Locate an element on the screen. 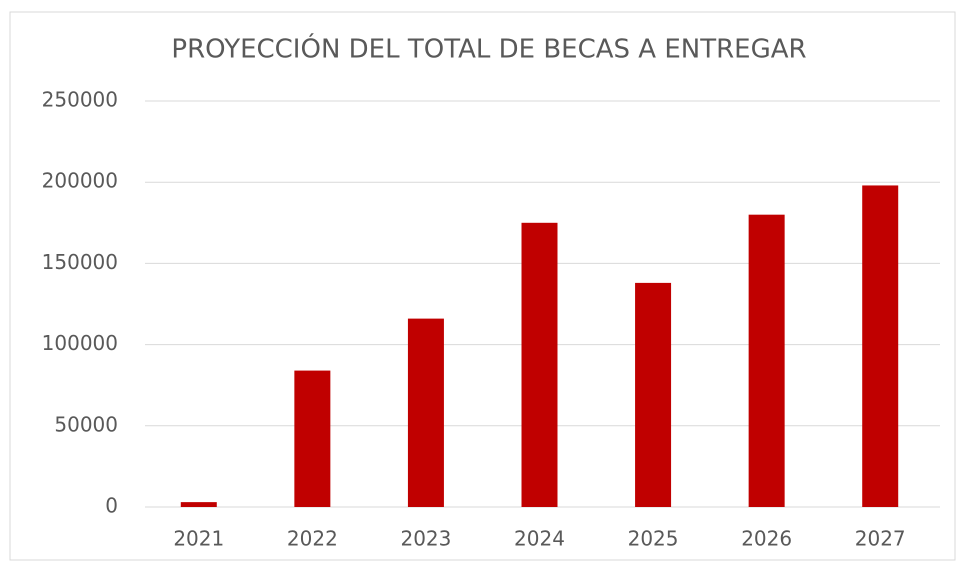  x-tick-label: 2027 is located at coordinates (880, 539).